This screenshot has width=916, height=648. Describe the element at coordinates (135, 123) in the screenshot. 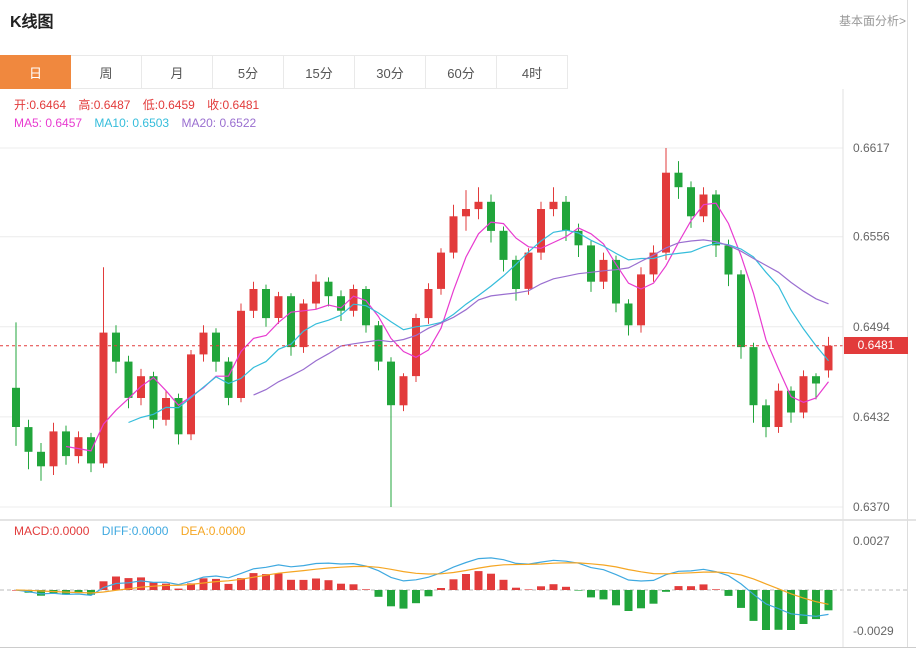

I see `ma-legend: MA5: 0.6457 MA10: 0.6503 MA20: 0.6522` at that location.